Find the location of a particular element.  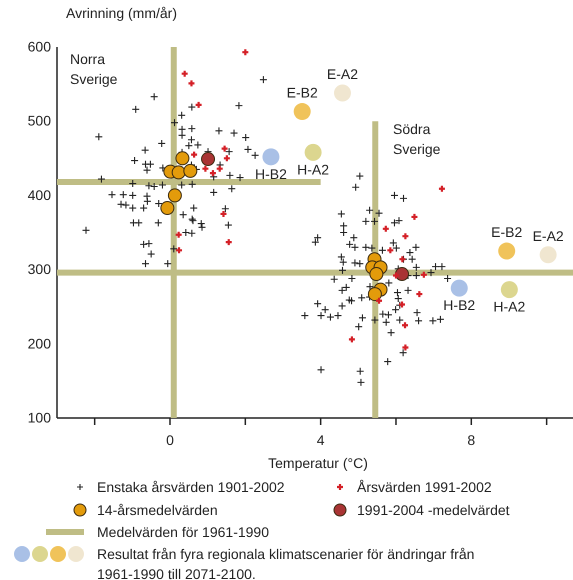

legend-label: 14-årsmedelvärden is located at coordinates (157, 510).